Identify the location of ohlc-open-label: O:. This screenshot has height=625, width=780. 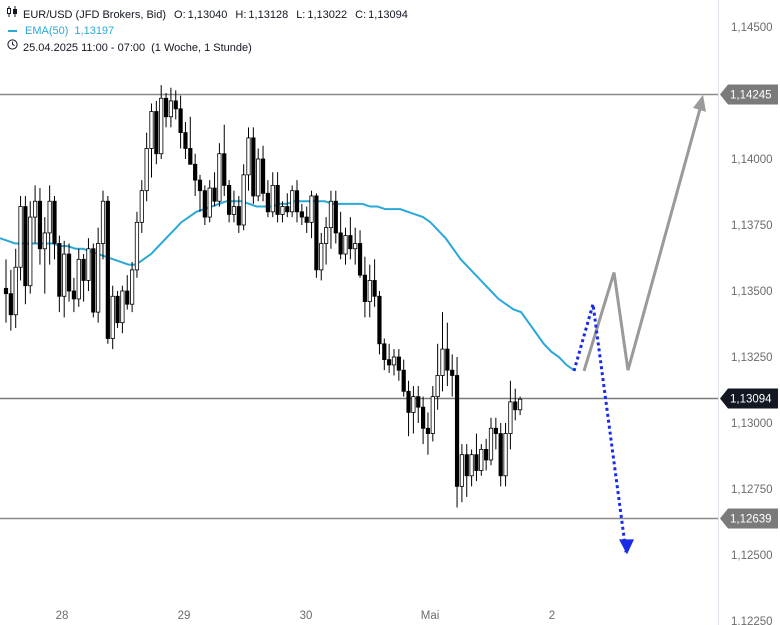
(180, 14).